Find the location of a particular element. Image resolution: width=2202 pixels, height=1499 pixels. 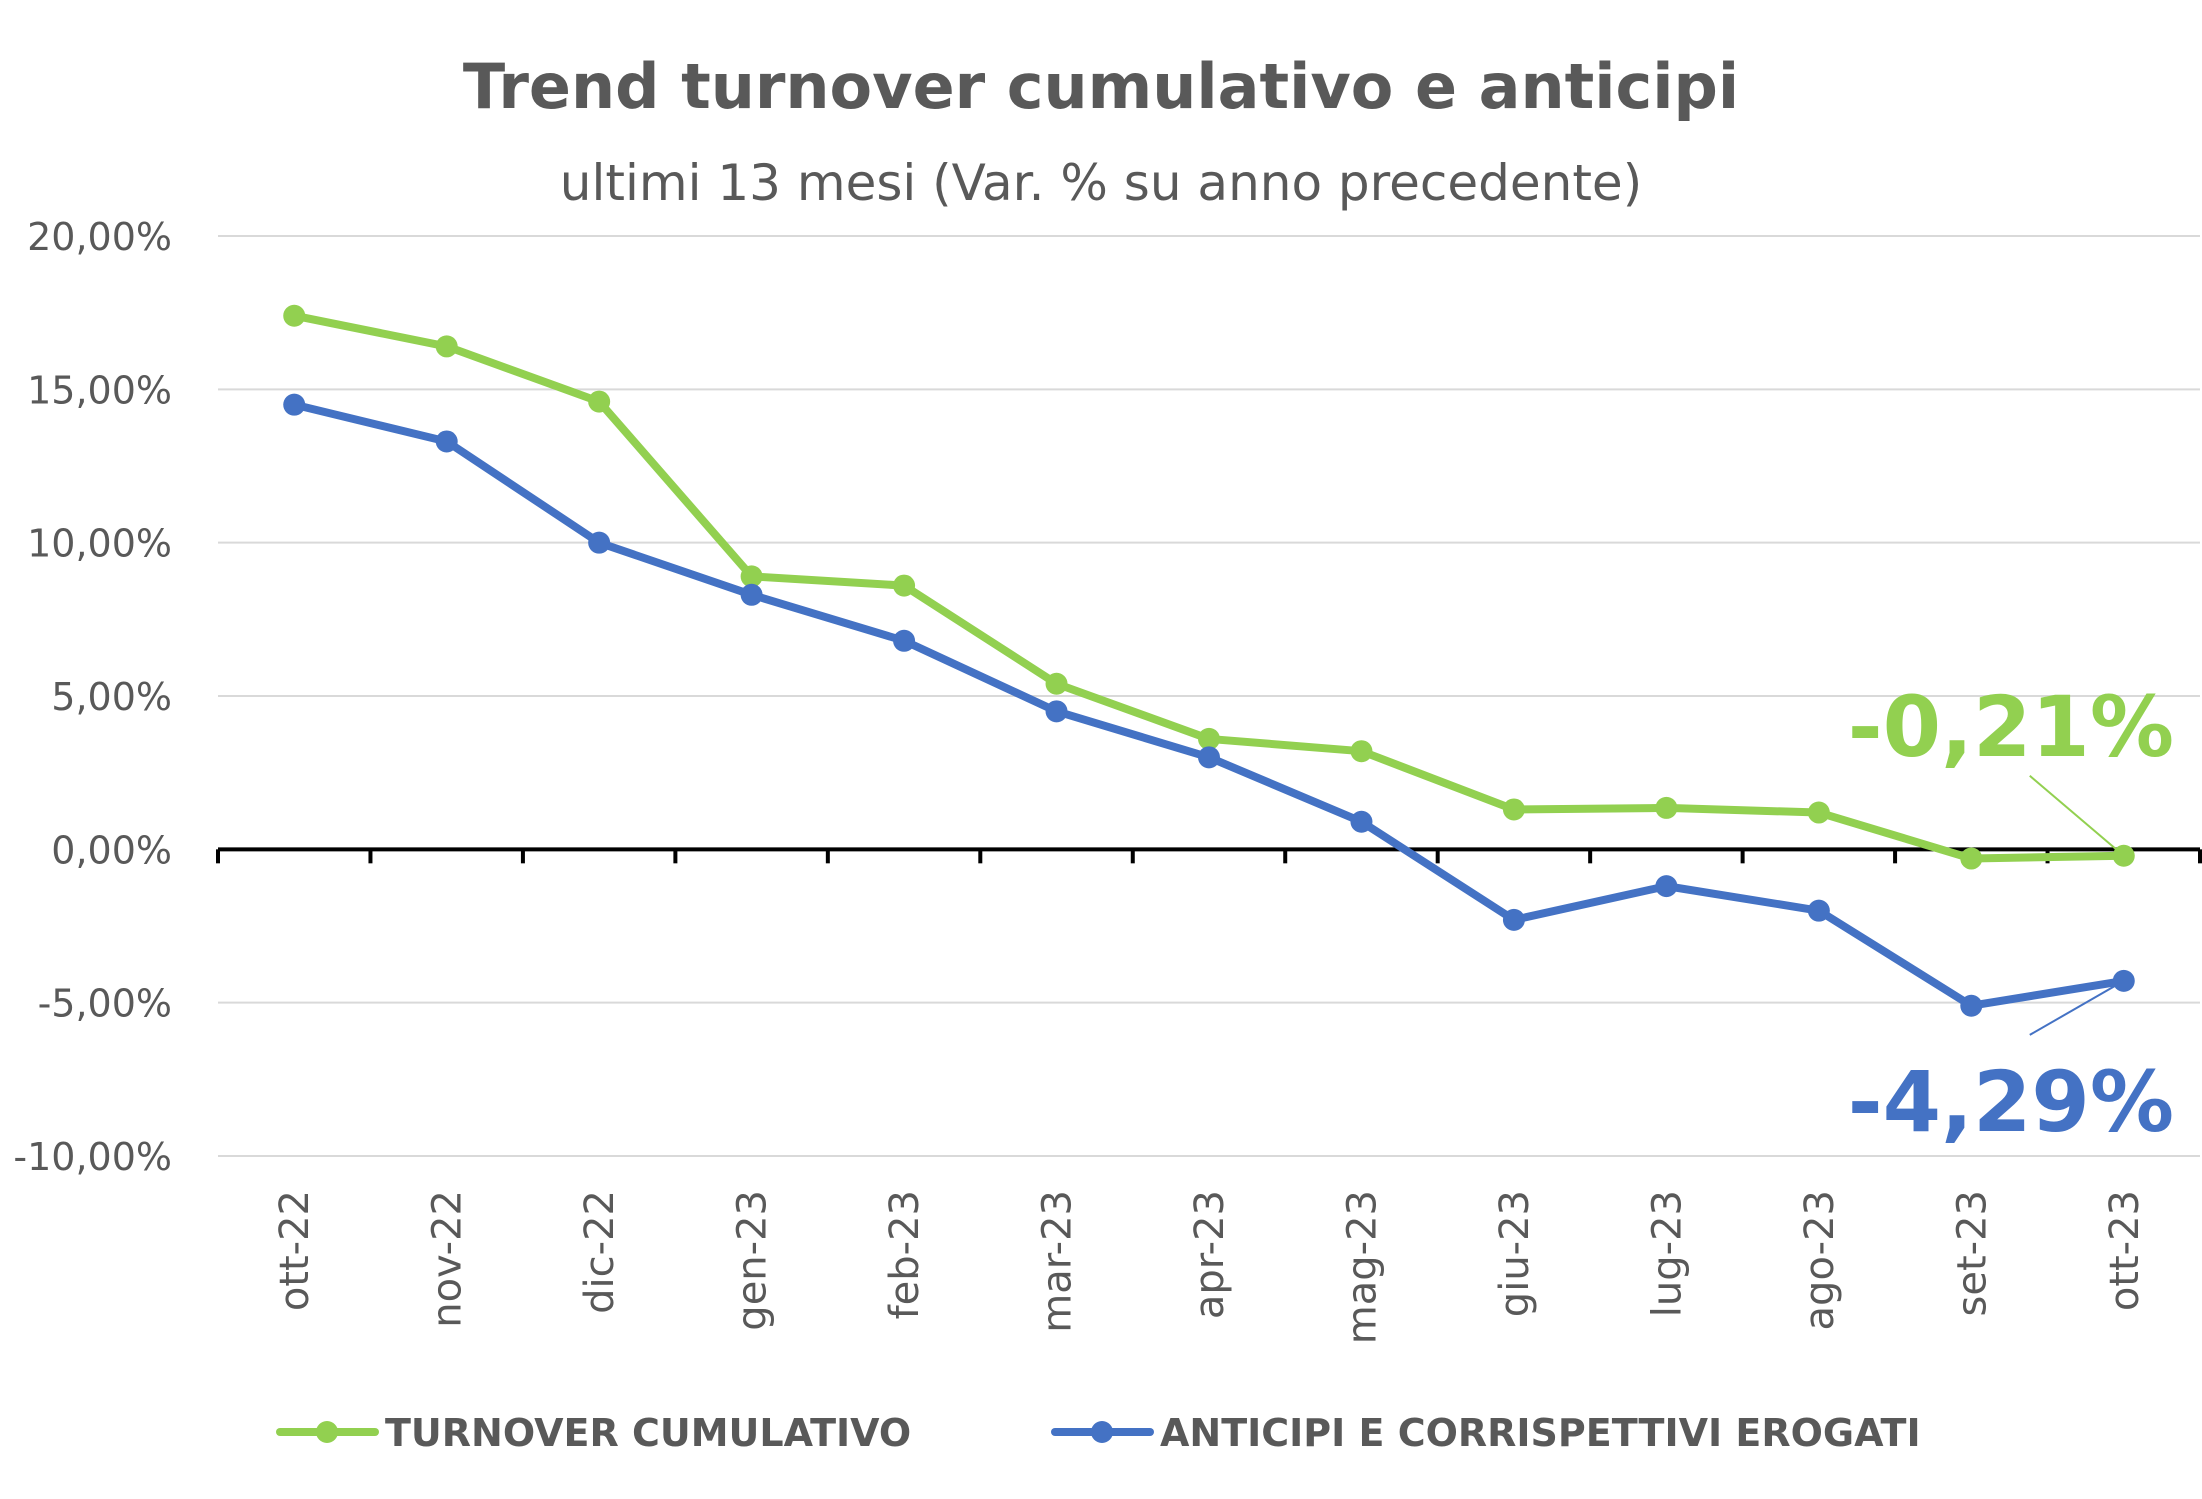

x-tick-label: dic-22 is located at coordinates (600, 1252).